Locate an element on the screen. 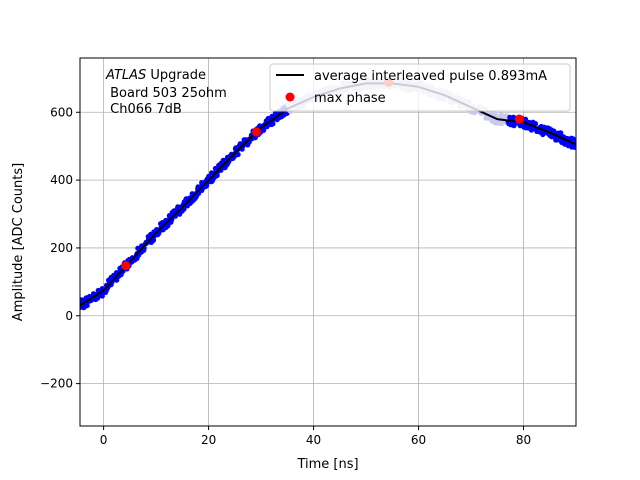  y-tick-label: 200 is located at coordinates (61, 248).